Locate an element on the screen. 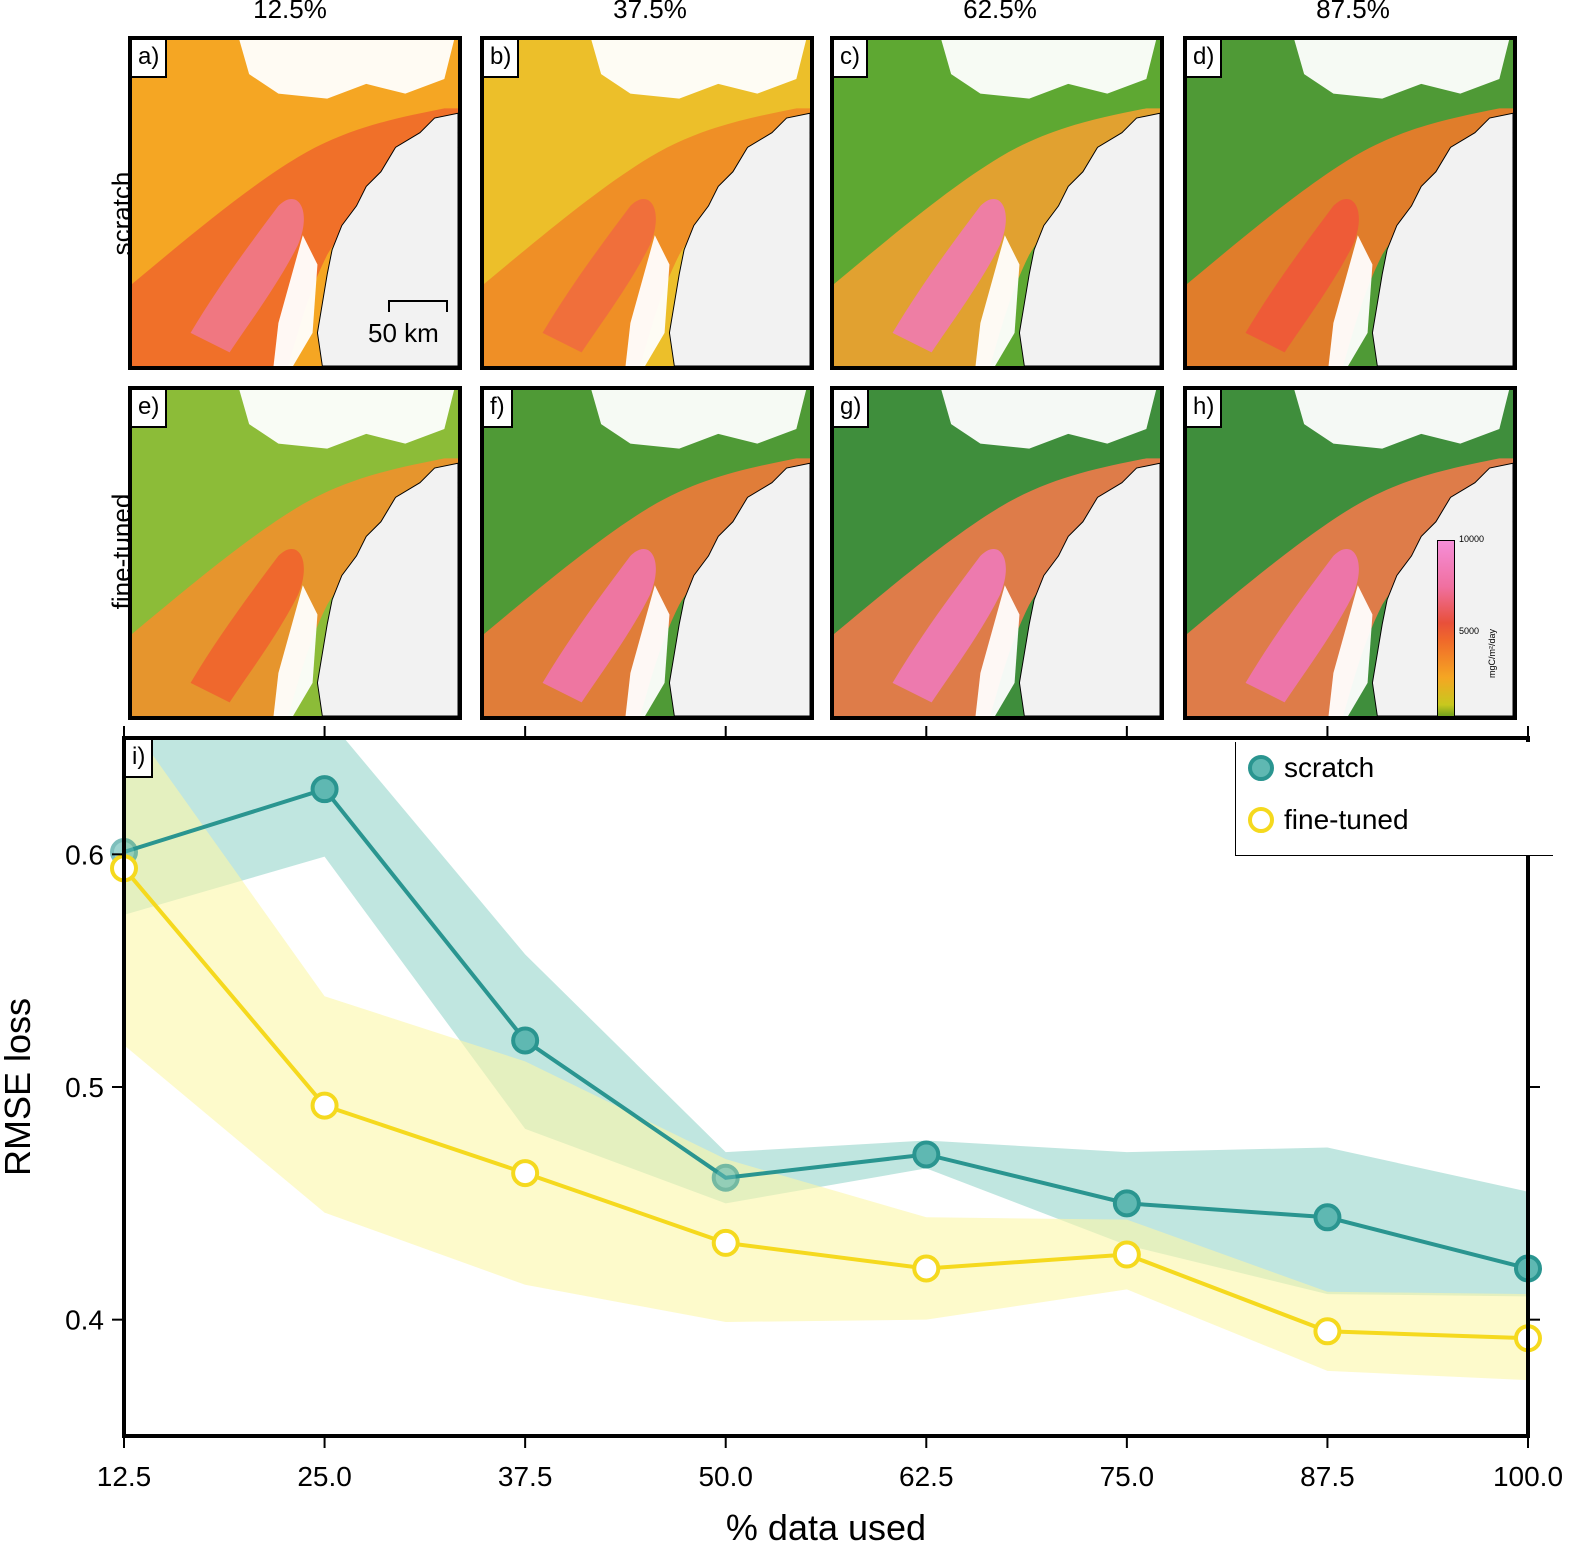 This screenshot has height=1557, width=1583. x-tick-label: 25.0 is located at coordinates (324, 1476).